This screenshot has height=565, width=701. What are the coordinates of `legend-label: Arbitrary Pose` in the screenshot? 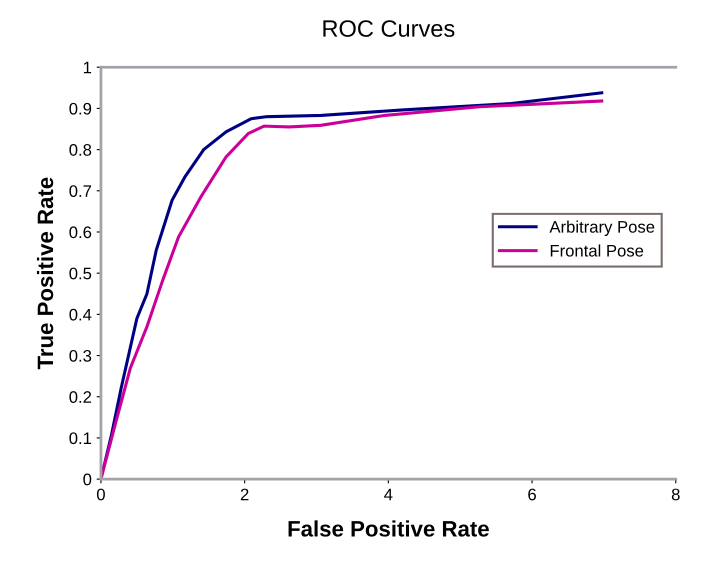 It's located at (601, 228).